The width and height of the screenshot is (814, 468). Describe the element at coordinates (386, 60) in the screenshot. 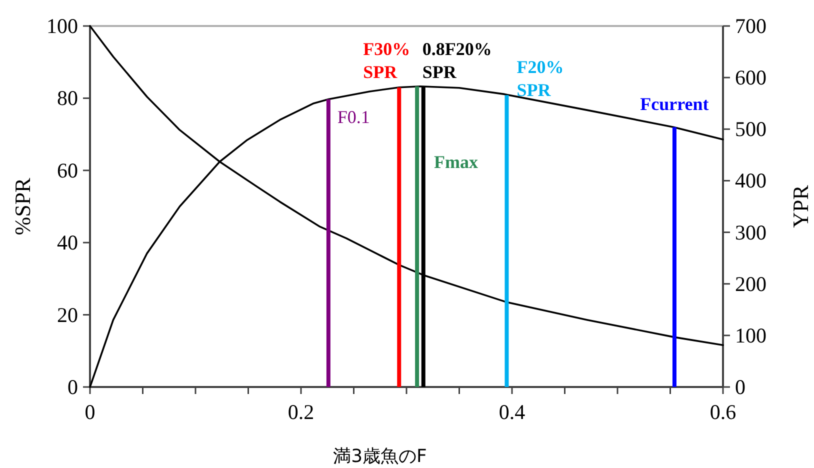

I see `series-label: F30% SPR` at that location.